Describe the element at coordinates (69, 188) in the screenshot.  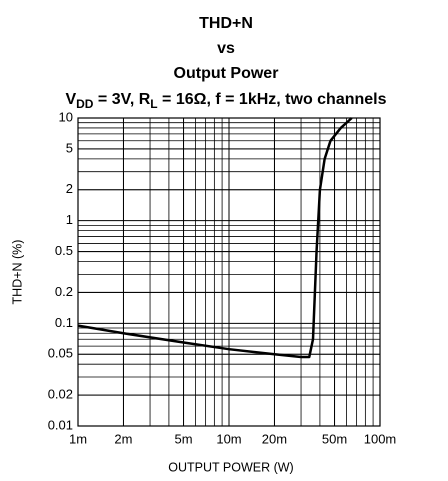
I see `y-tick-label: 2` at that location.